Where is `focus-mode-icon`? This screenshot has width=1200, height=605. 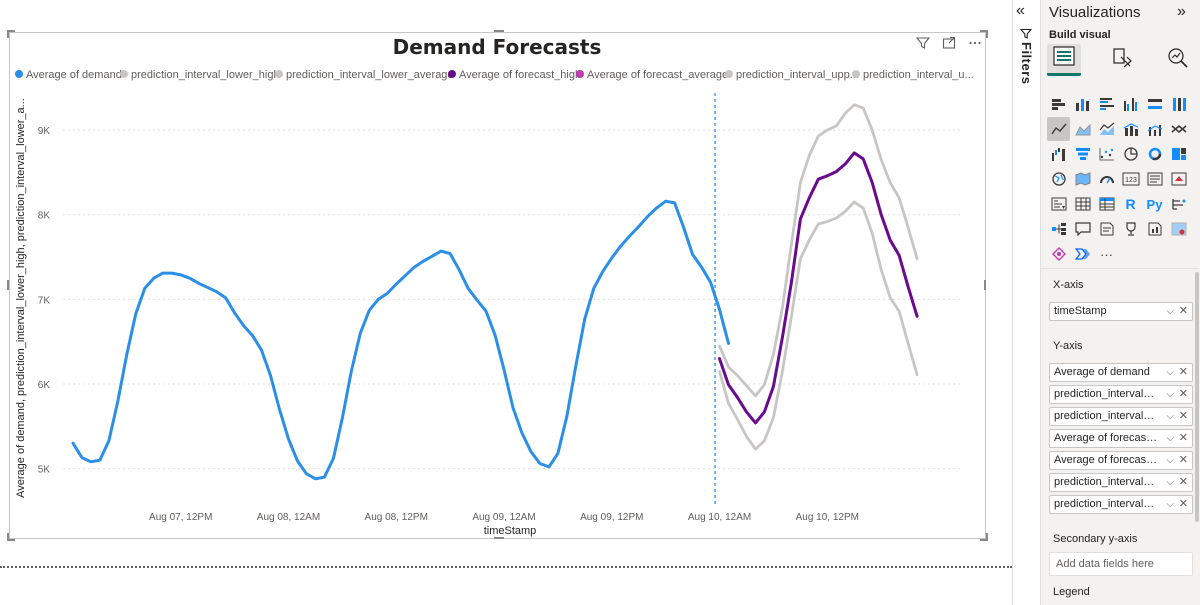 focus-mode-icon is located at coordinates (949, 44).